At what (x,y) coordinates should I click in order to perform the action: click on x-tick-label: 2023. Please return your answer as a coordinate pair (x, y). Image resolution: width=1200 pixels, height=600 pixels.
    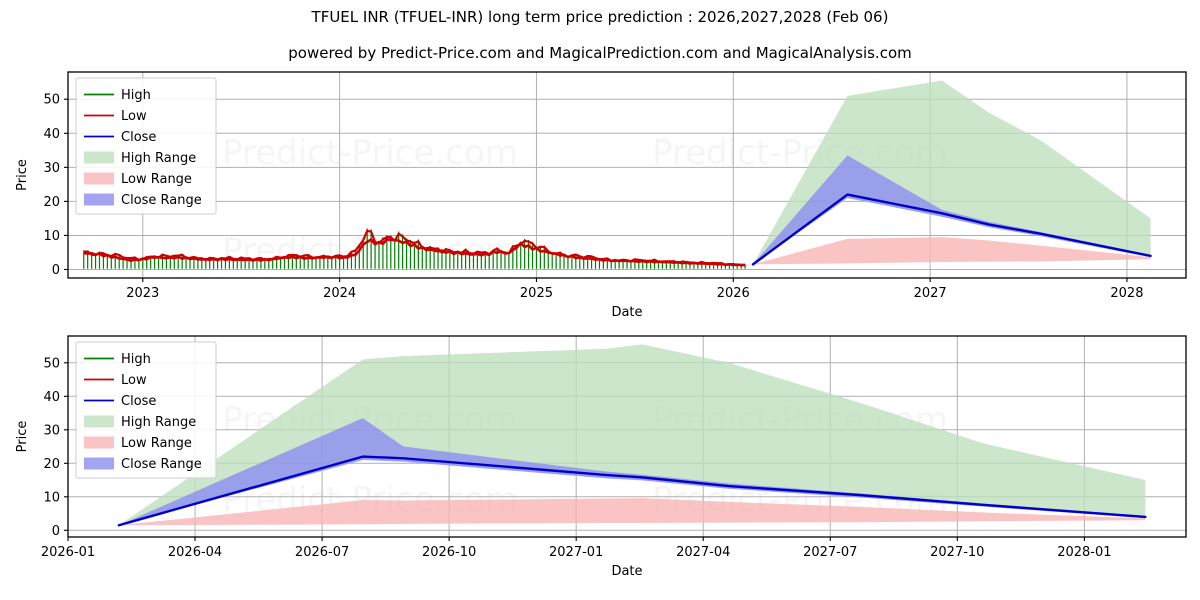
    Looking at the image, I should click on (142, 293).